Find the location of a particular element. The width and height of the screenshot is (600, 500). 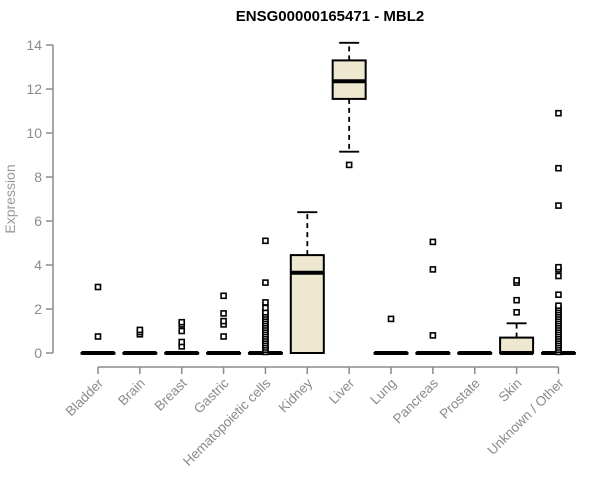

x-tick-label: Gastric is located at coordinates (211, 395).